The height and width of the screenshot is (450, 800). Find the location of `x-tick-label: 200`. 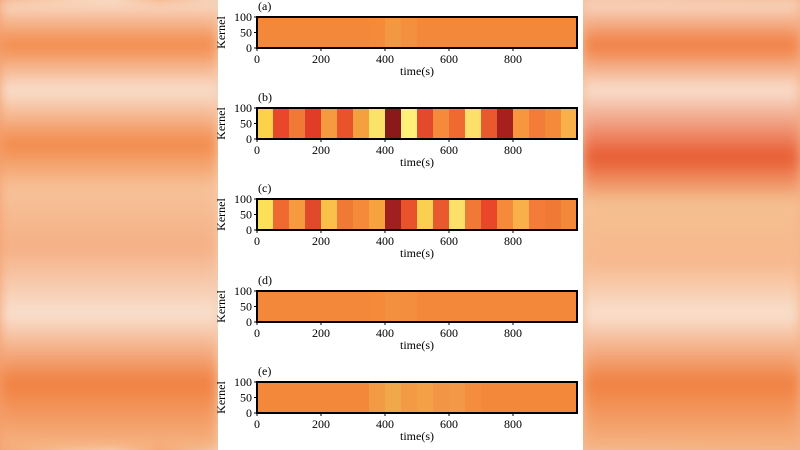

x-tick-label: 200 is located at coordinates (321, 424).